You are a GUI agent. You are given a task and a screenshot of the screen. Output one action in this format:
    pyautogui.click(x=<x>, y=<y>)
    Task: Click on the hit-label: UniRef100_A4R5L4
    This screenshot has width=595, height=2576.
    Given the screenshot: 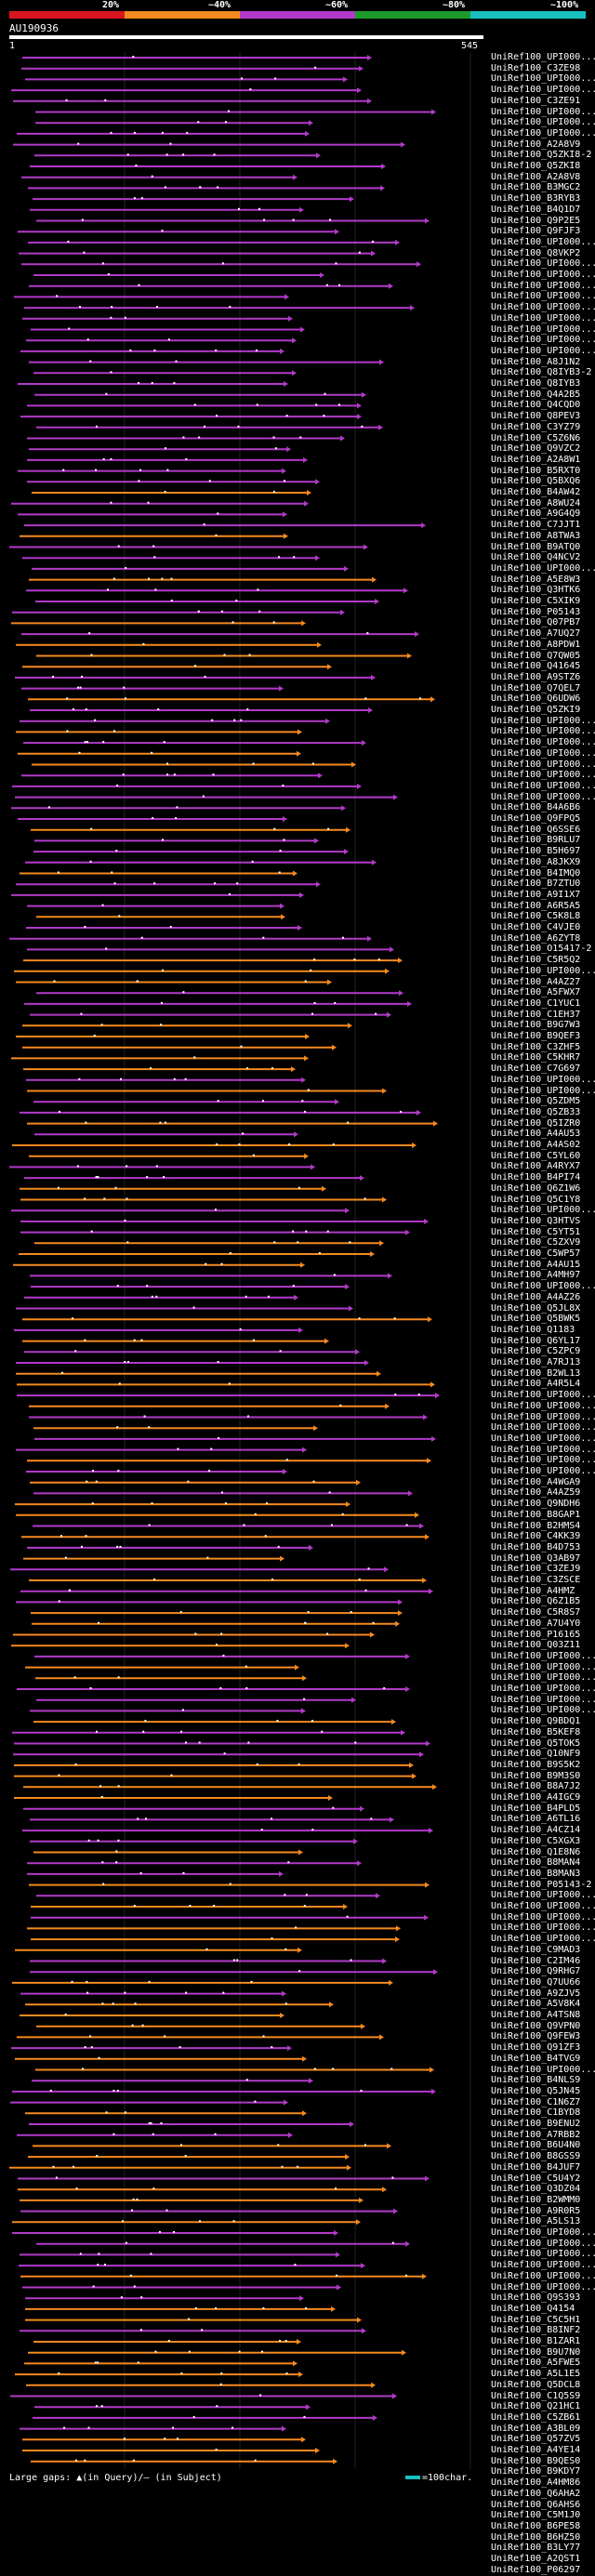 What is the action you would take?
    pyautogui.click(x=536, y=1384)
    